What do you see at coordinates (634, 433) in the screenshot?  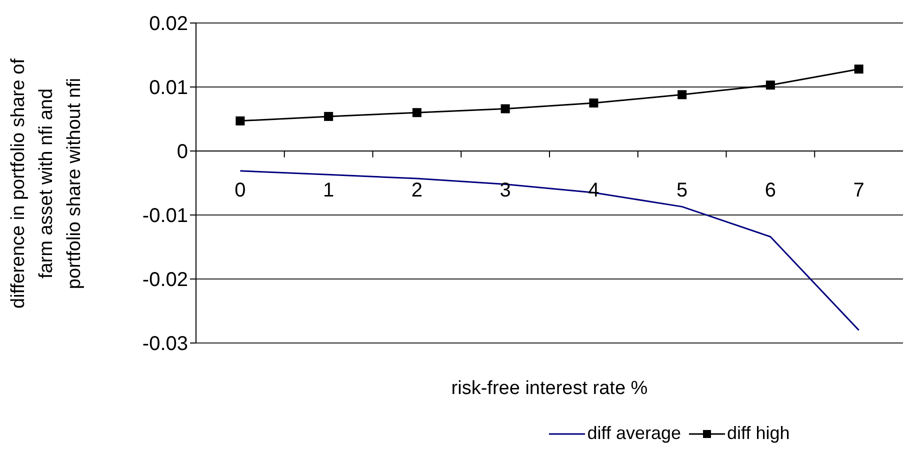 I see `legend-label: diff average` at bounding box center [634, 433].